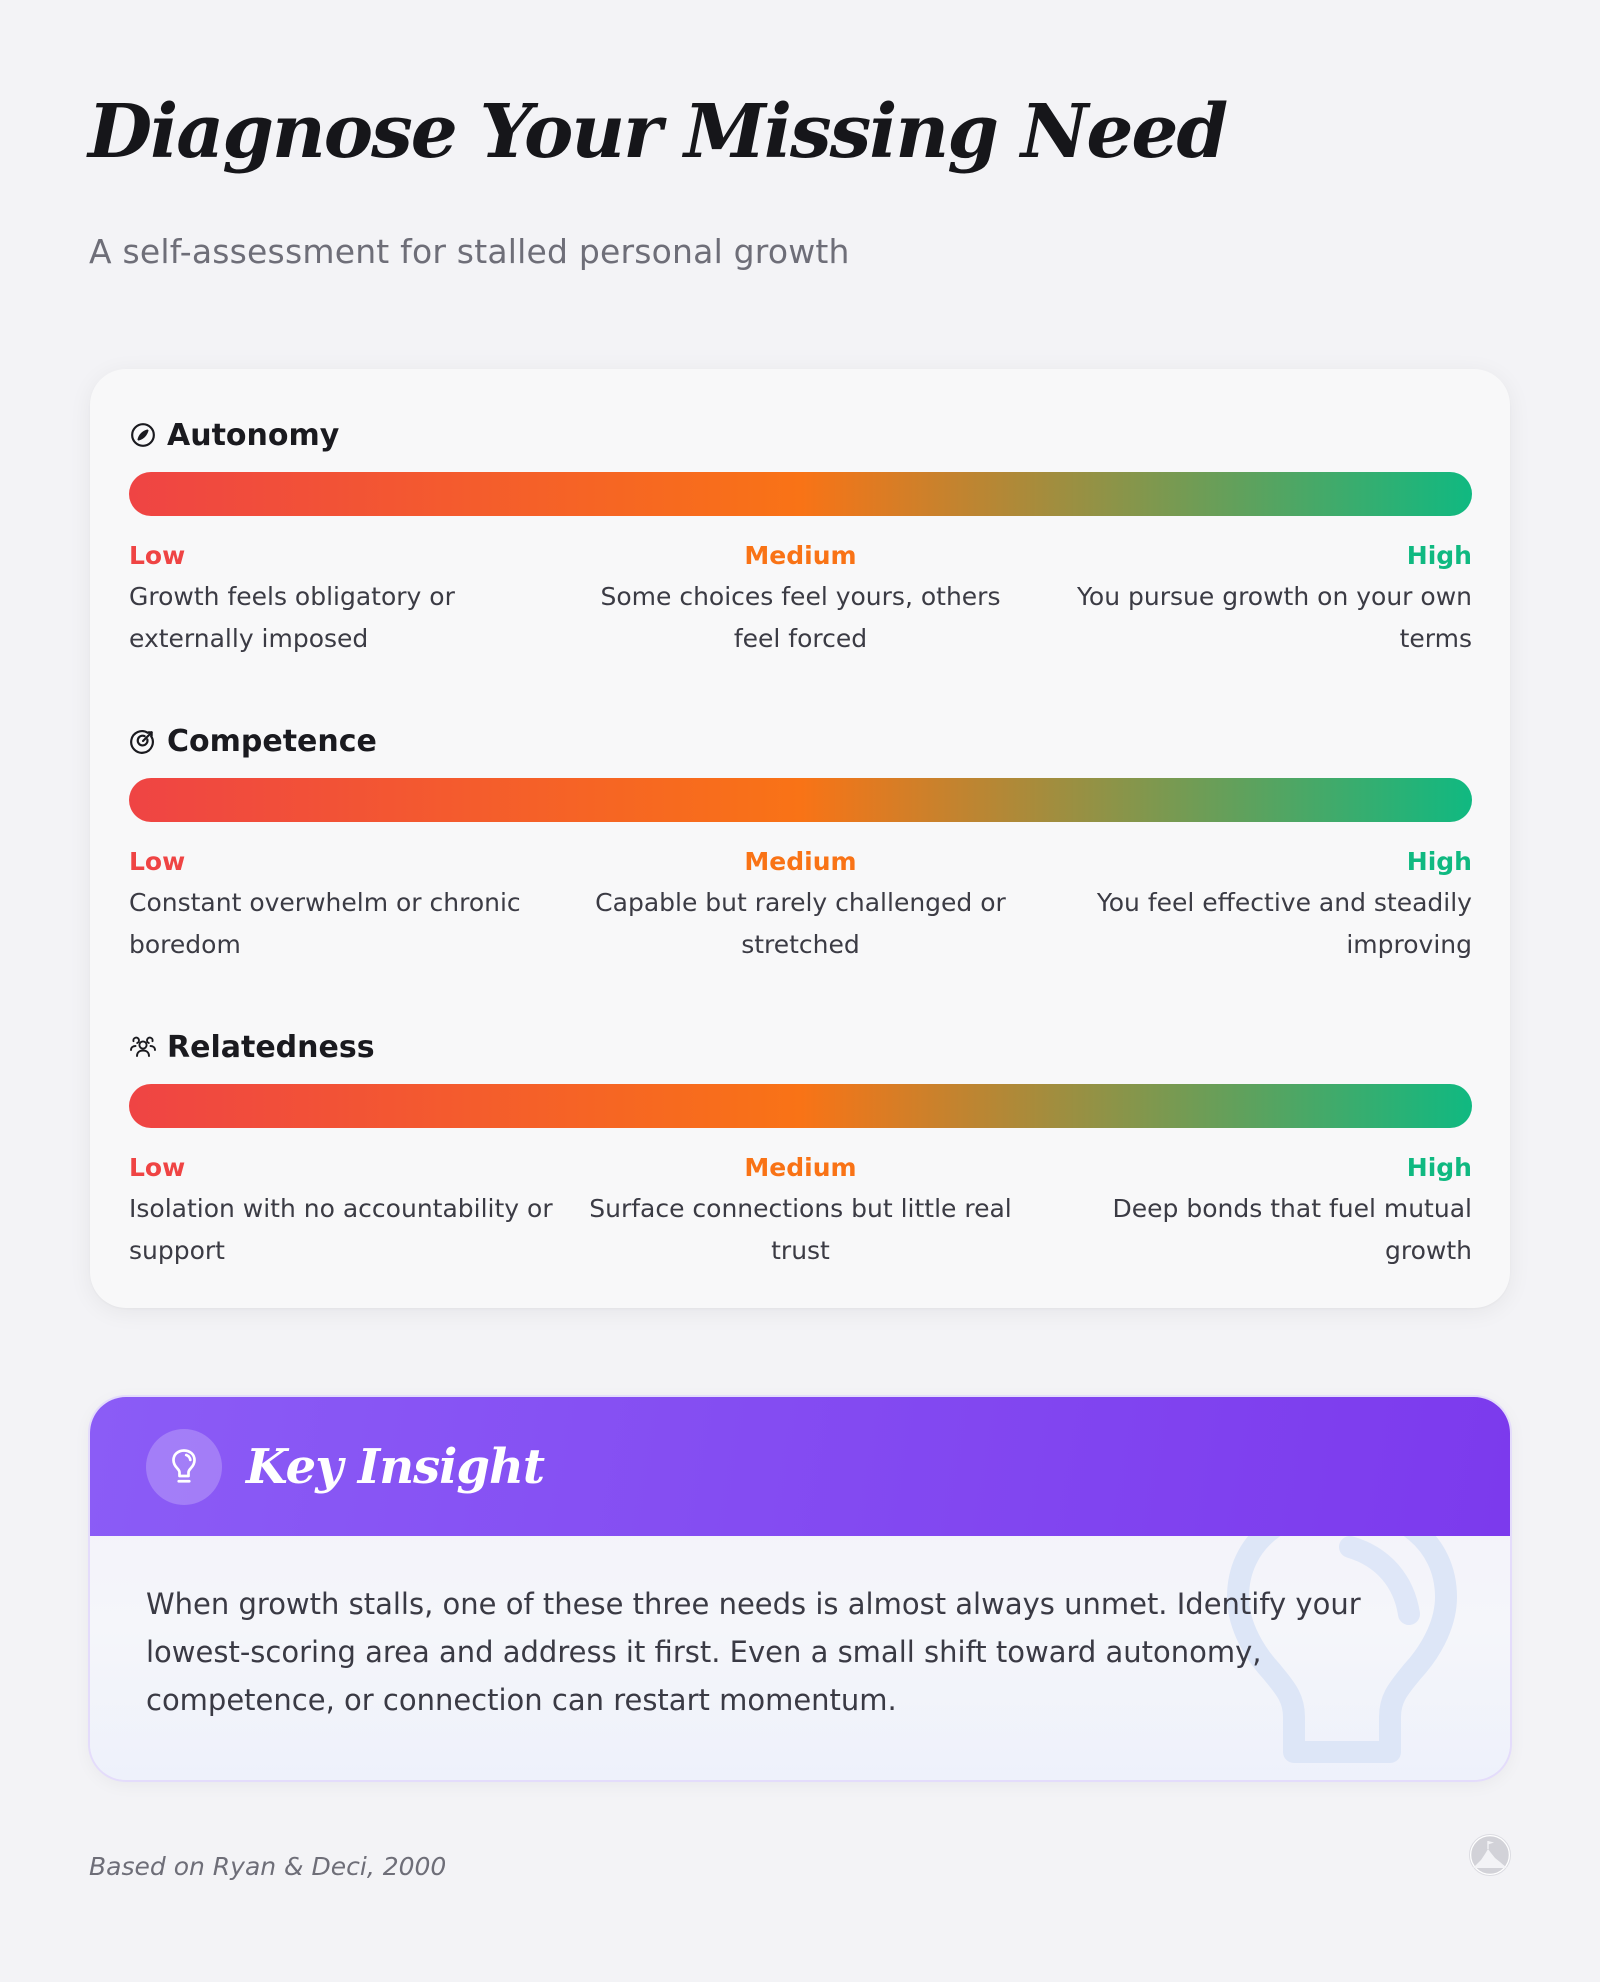 This screenshot has height=1982, width=1600. I want to click on level-high: High You pursue growth on your own terms, so click(1256, 599).